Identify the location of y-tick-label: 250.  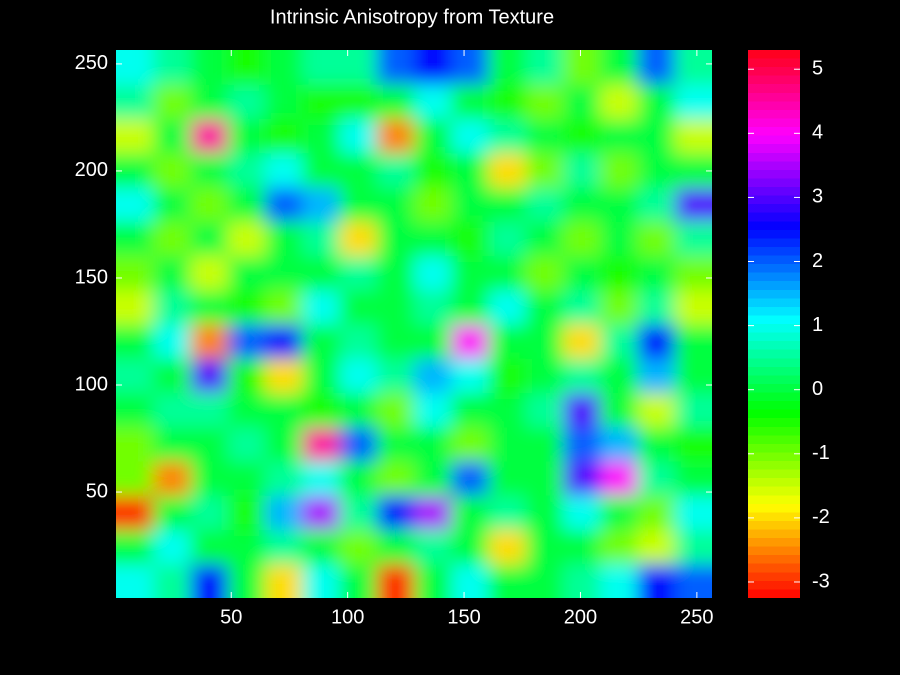
(91, 63).